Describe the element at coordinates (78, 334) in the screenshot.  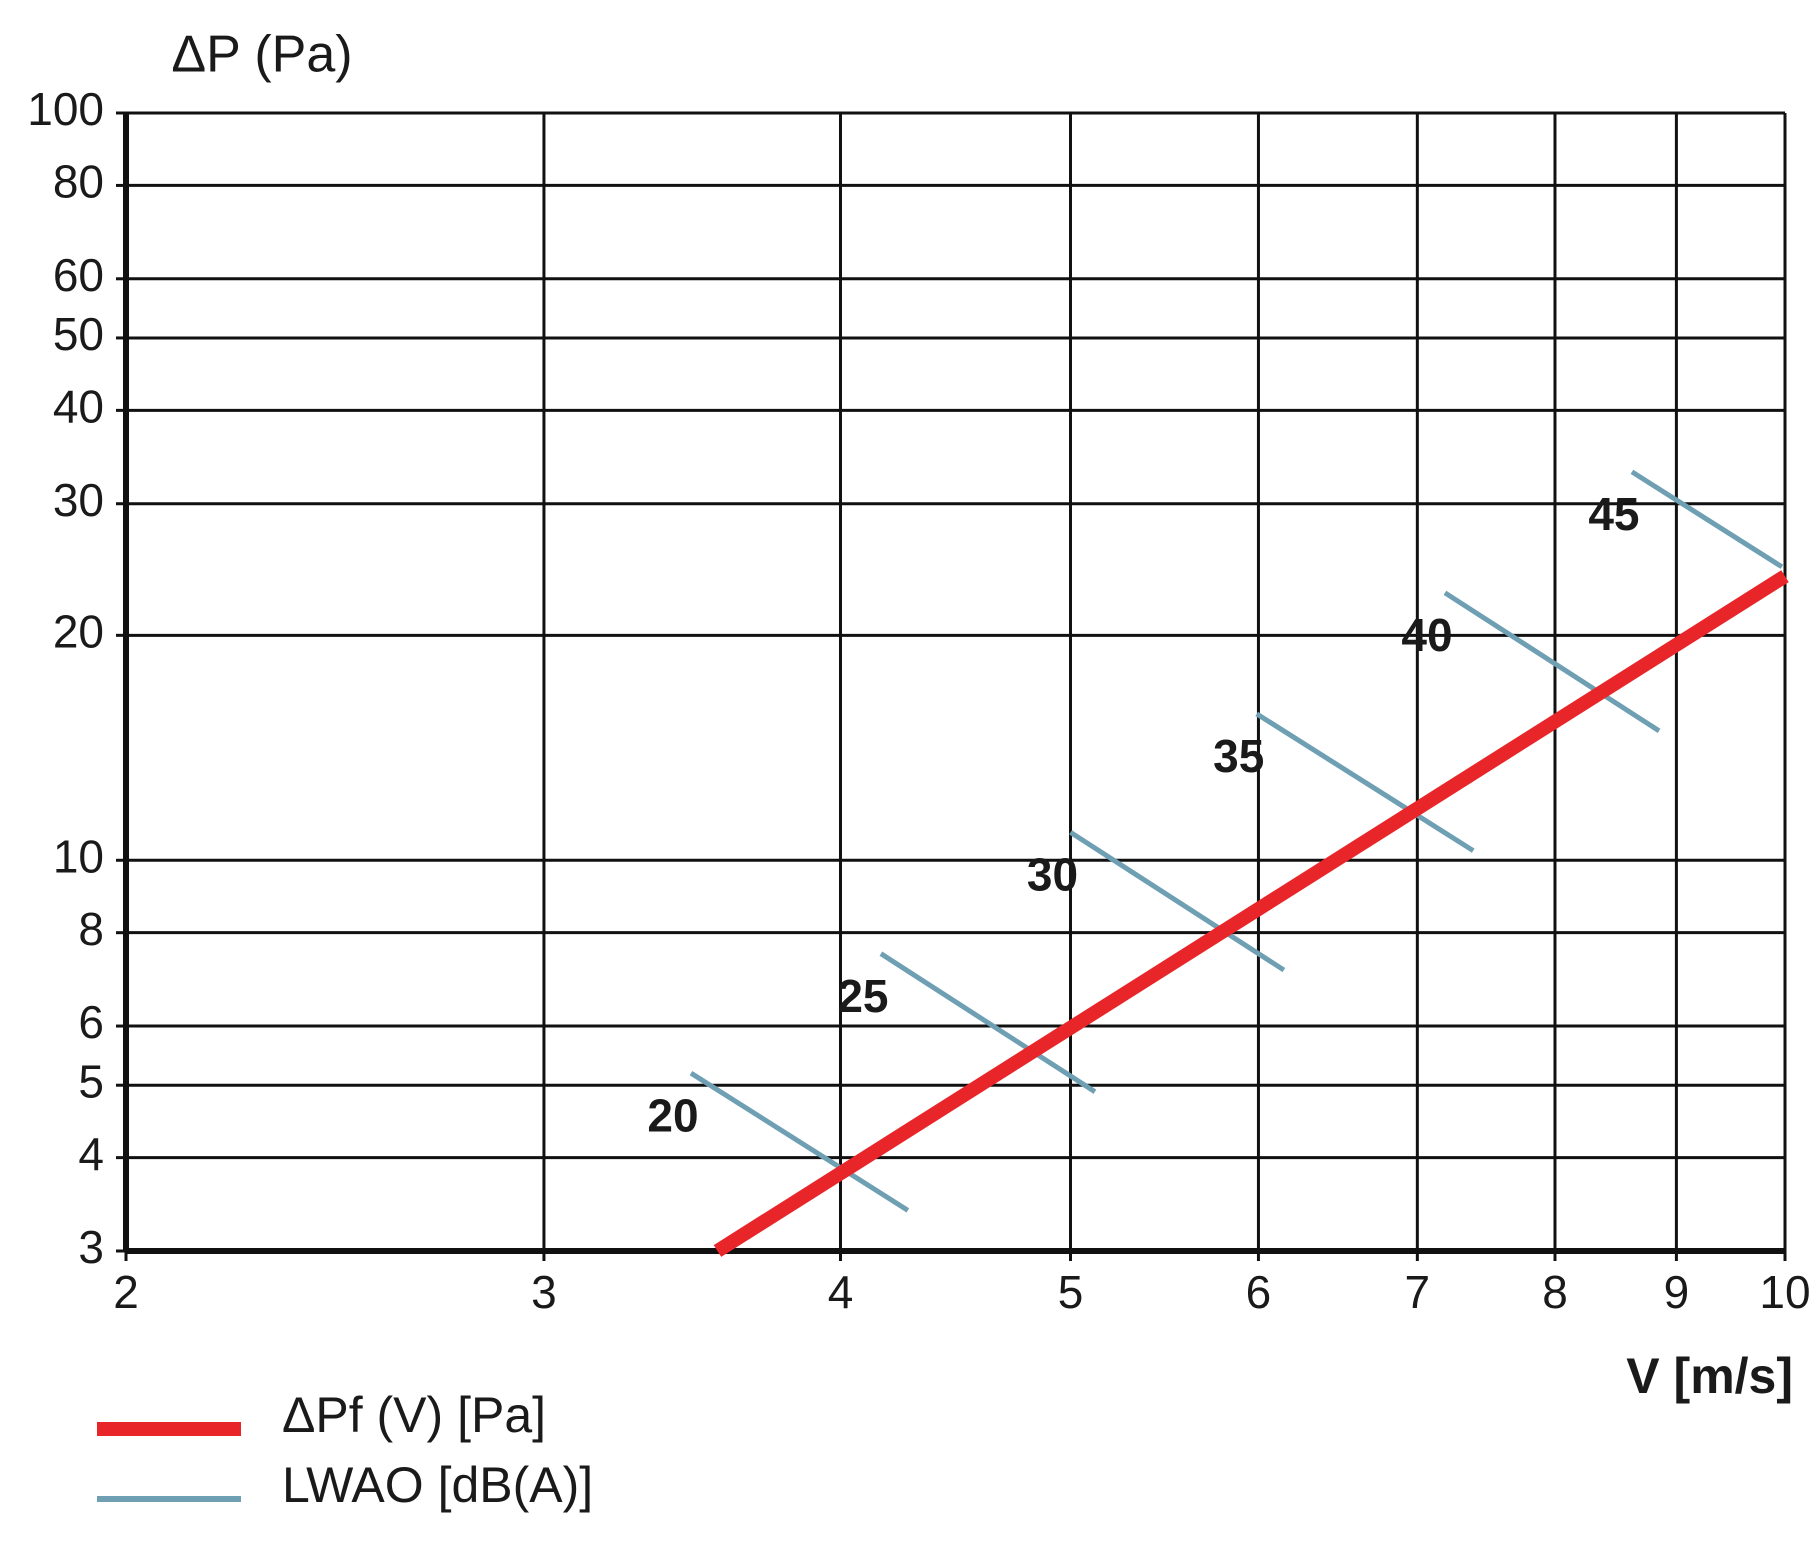
I see `y-tick-label: 50` at that location.